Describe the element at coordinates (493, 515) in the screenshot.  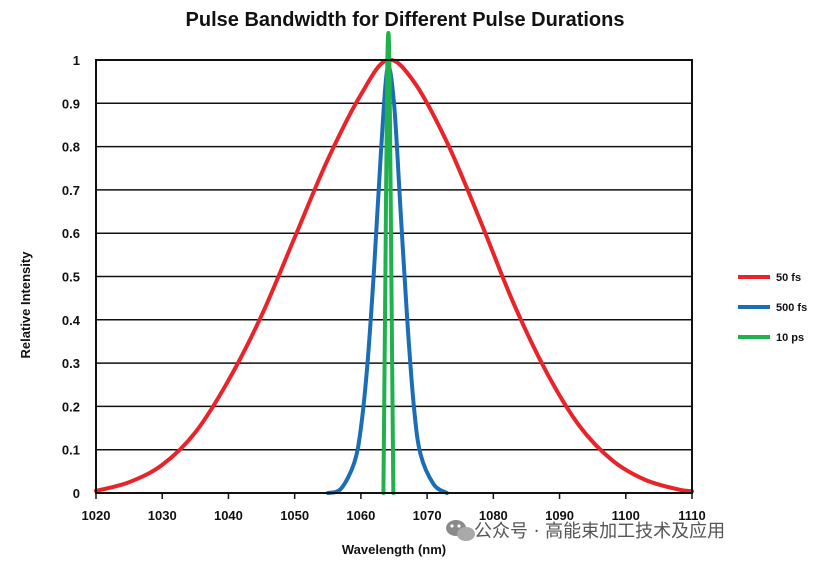
I see `x-tick-label-6: 1080` at that location.